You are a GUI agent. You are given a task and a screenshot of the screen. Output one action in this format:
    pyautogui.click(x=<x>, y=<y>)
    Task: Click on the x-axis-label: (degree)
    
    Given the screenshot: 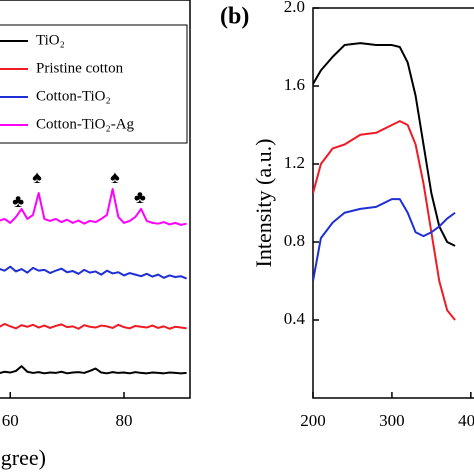 What is the action you would take?
    pyautogui.click(x=23, y=457)
    